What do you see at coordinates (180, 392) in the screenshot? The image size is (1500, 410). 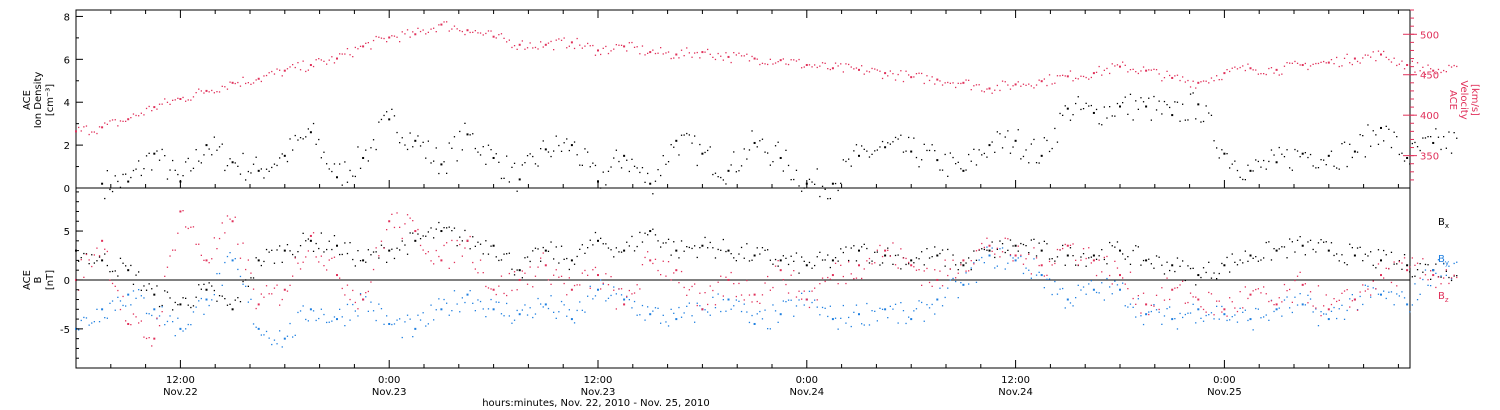 I see `xtick-date: Nov.22` at bounding box center [180, 392].